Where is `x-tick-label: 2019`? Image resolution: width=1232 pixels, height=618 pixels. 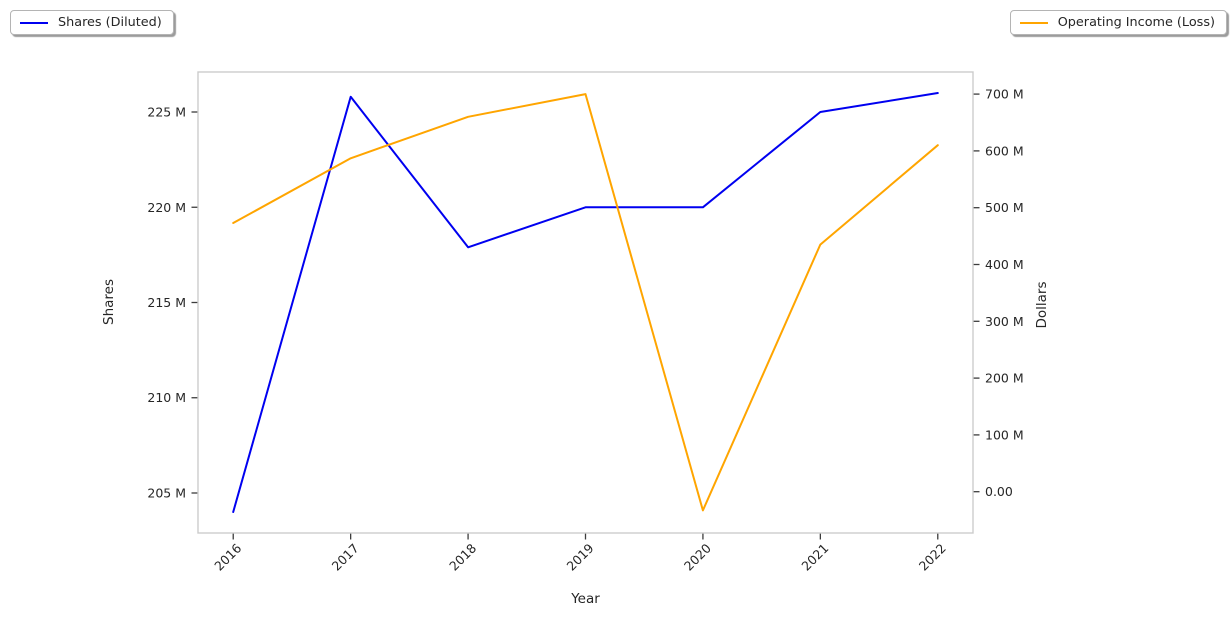 x-tick-label: 2019 is located at coordinates (580, 556).